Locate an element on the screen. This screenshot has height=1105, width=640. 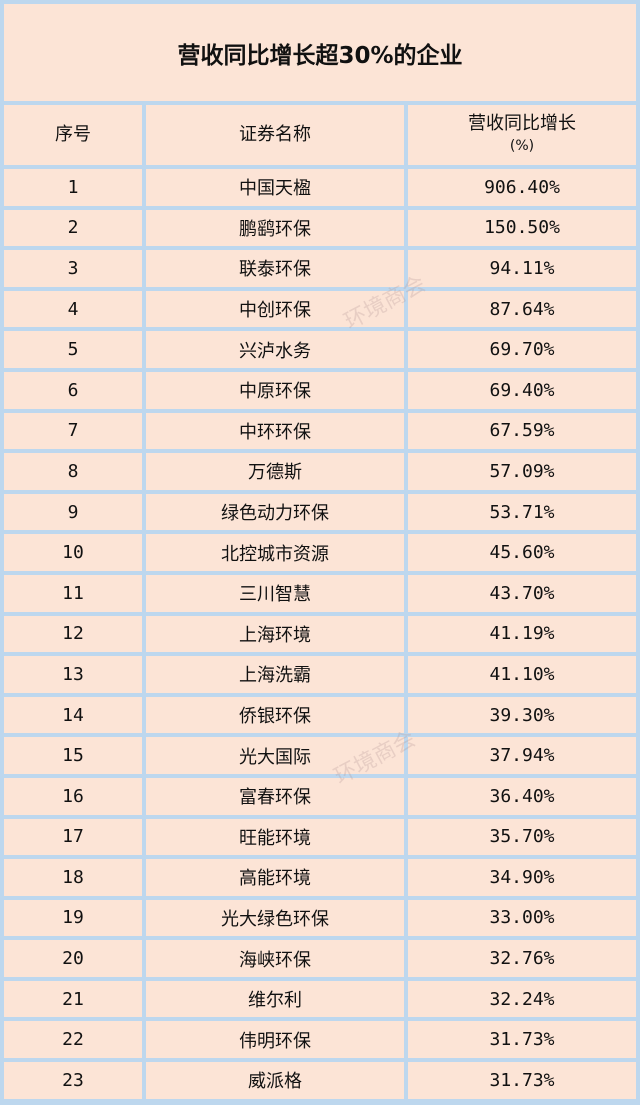
row-name: 中原环保 is located at coordinates (275, 390).